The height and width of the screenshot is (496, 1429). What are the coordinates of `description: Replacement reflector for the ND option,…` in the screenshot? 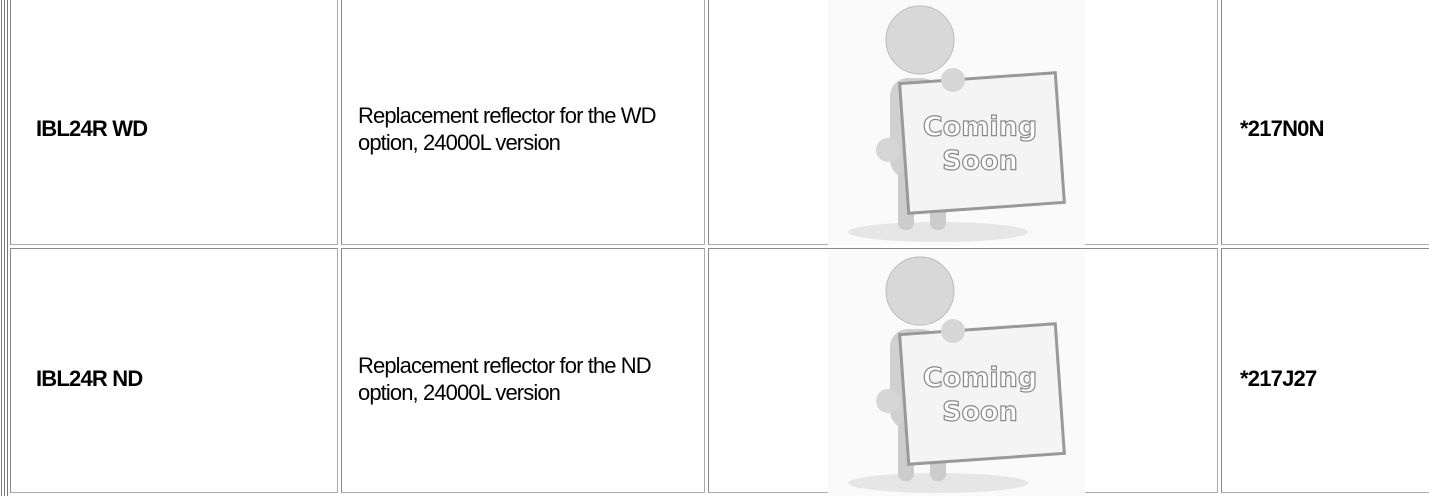 It's located at (505, 378).